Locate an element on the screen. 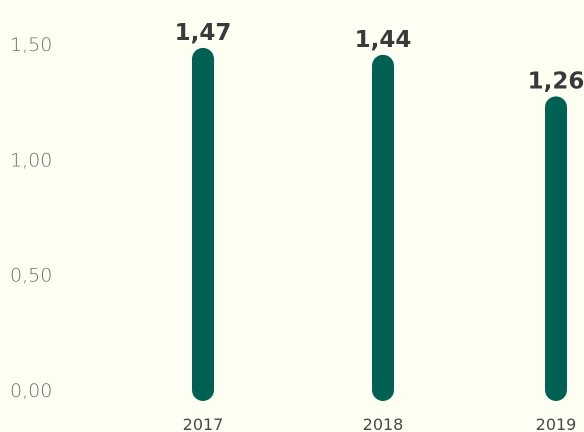 Image resolution: width=584 pixels, height=432 pixels. bar-2018 is located at coordinates (383, 228).